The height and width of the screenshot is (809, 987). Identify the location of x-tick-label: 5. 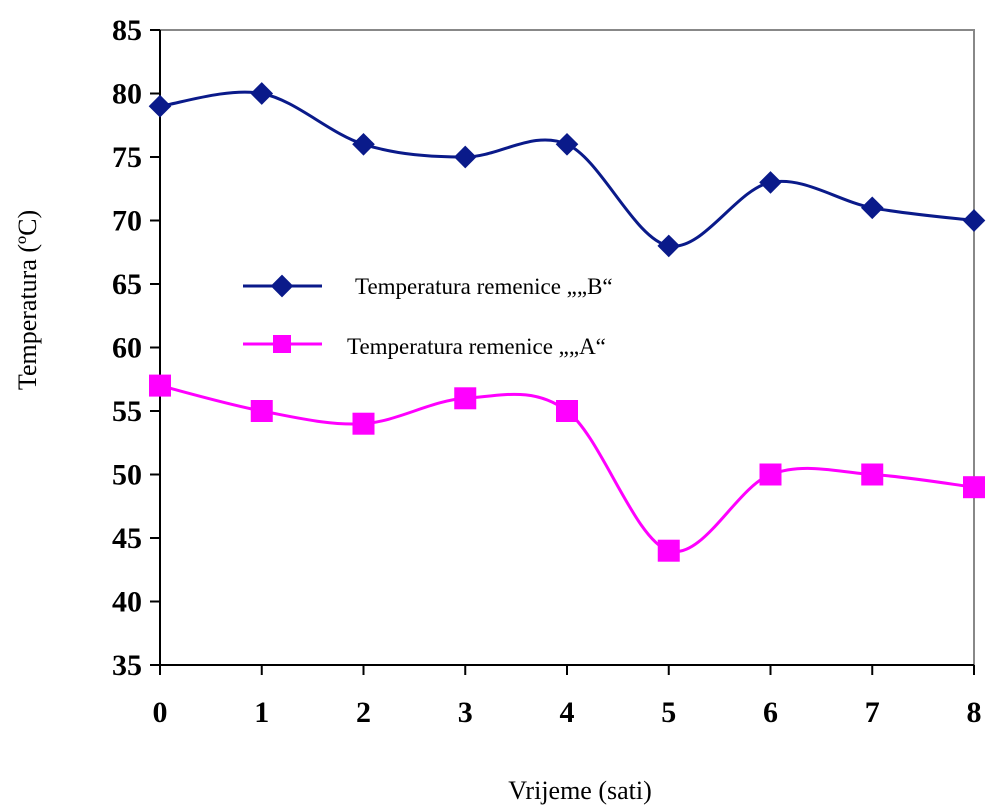
(668, 712).